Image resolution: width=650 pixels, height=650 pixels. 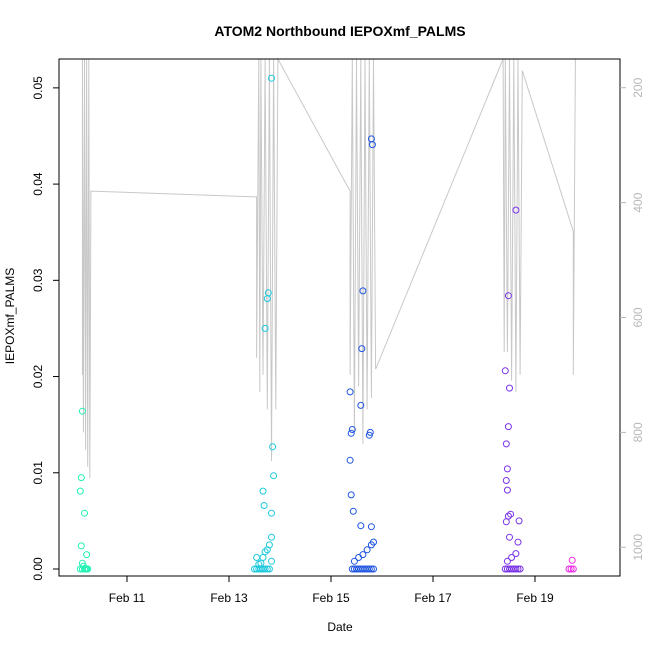 What do you see at coordinates (339, 31) in the screenshot?
I see `chart-title: ATOM2 Northbound IEPOXmf_PALMS` at bounding box center [339, 31].